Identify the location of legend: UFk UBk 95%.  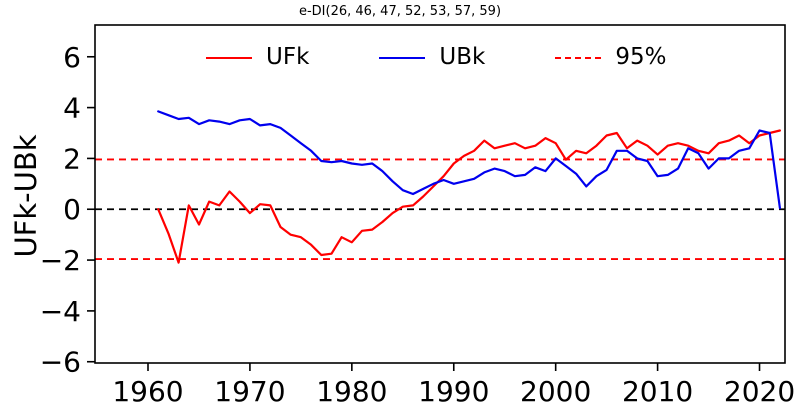
(436, 57).